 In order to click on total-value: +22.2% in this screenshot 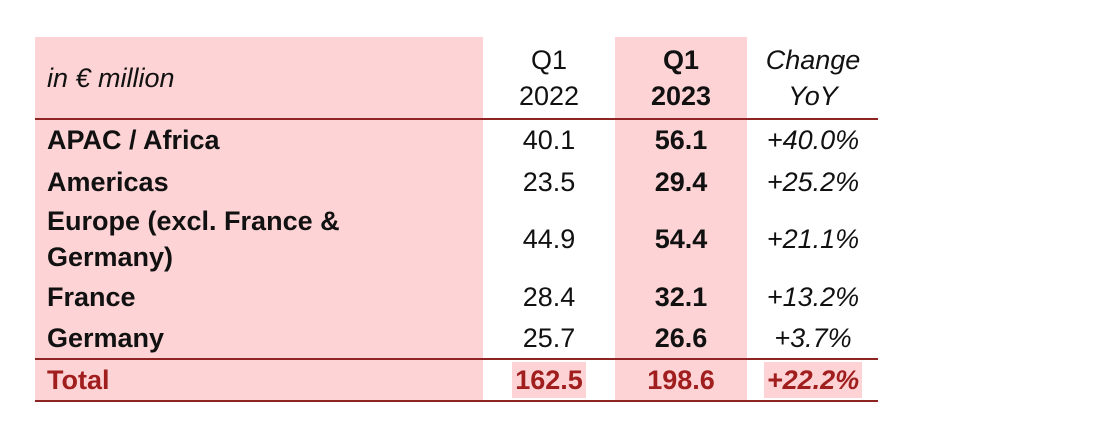, I will do `click(813, 380)`.